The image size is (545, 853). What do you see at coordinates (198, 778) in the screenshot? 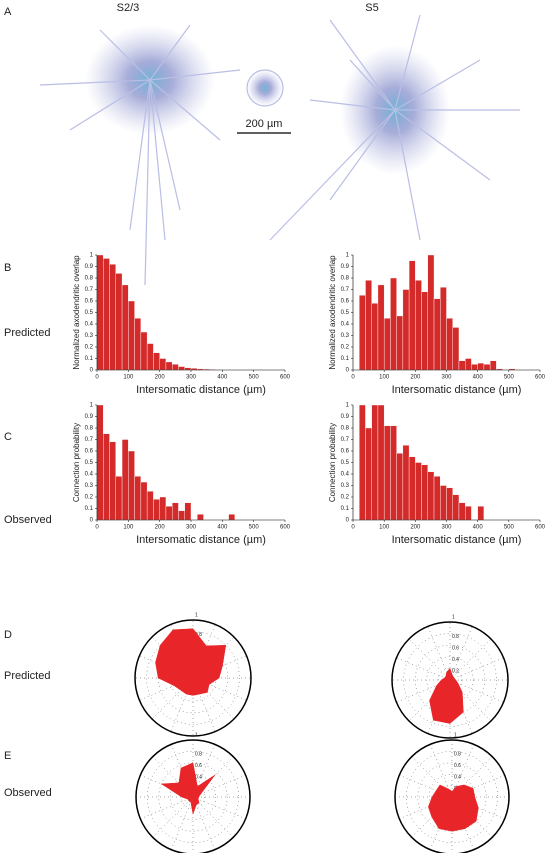
I see `radial-tick-label: 0.4` at bounding box center [198, 778].